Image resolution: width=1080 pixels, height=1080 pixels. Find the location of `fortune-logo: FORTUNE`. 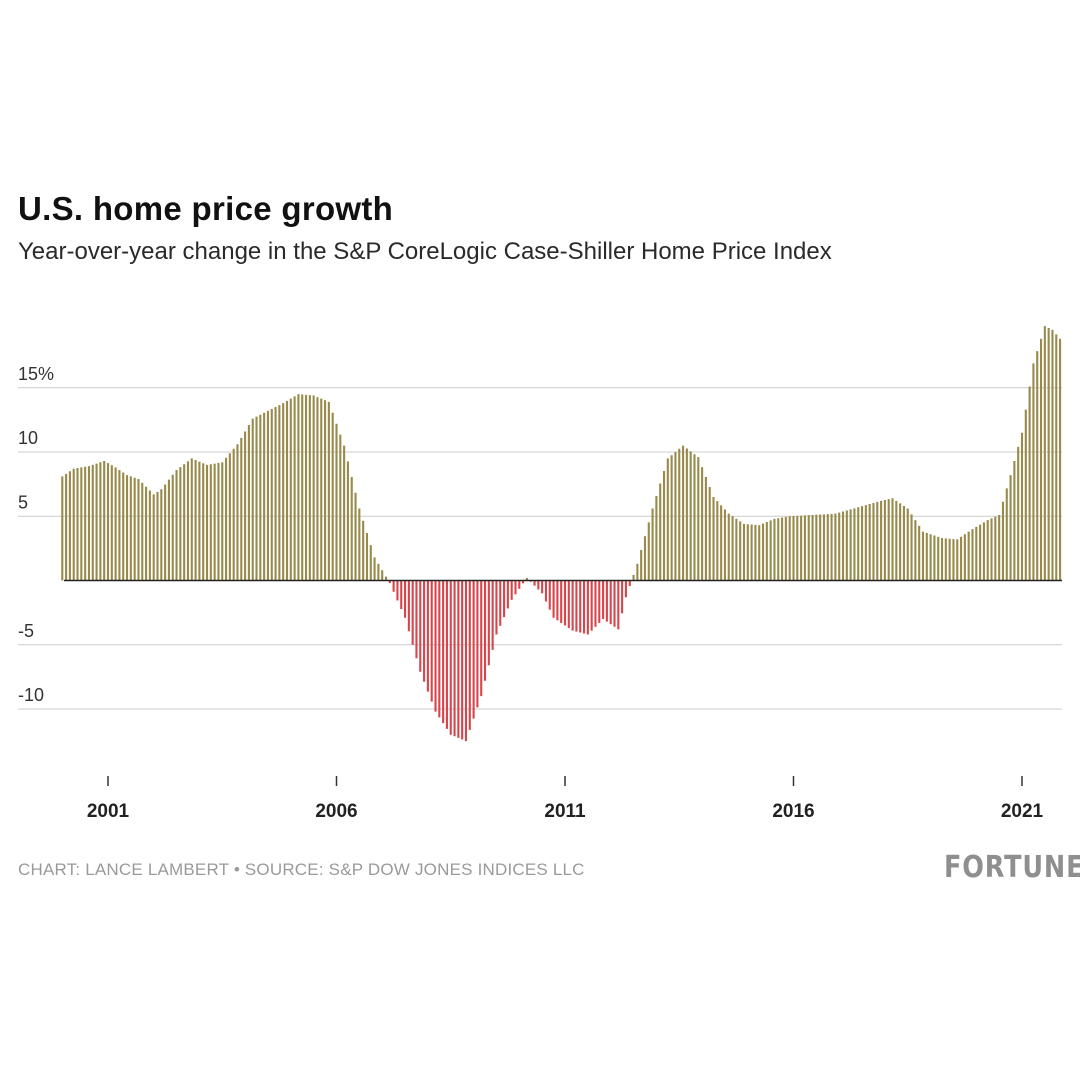

fortune-logo: FORTUNE is located at coordinates (1012, 867).